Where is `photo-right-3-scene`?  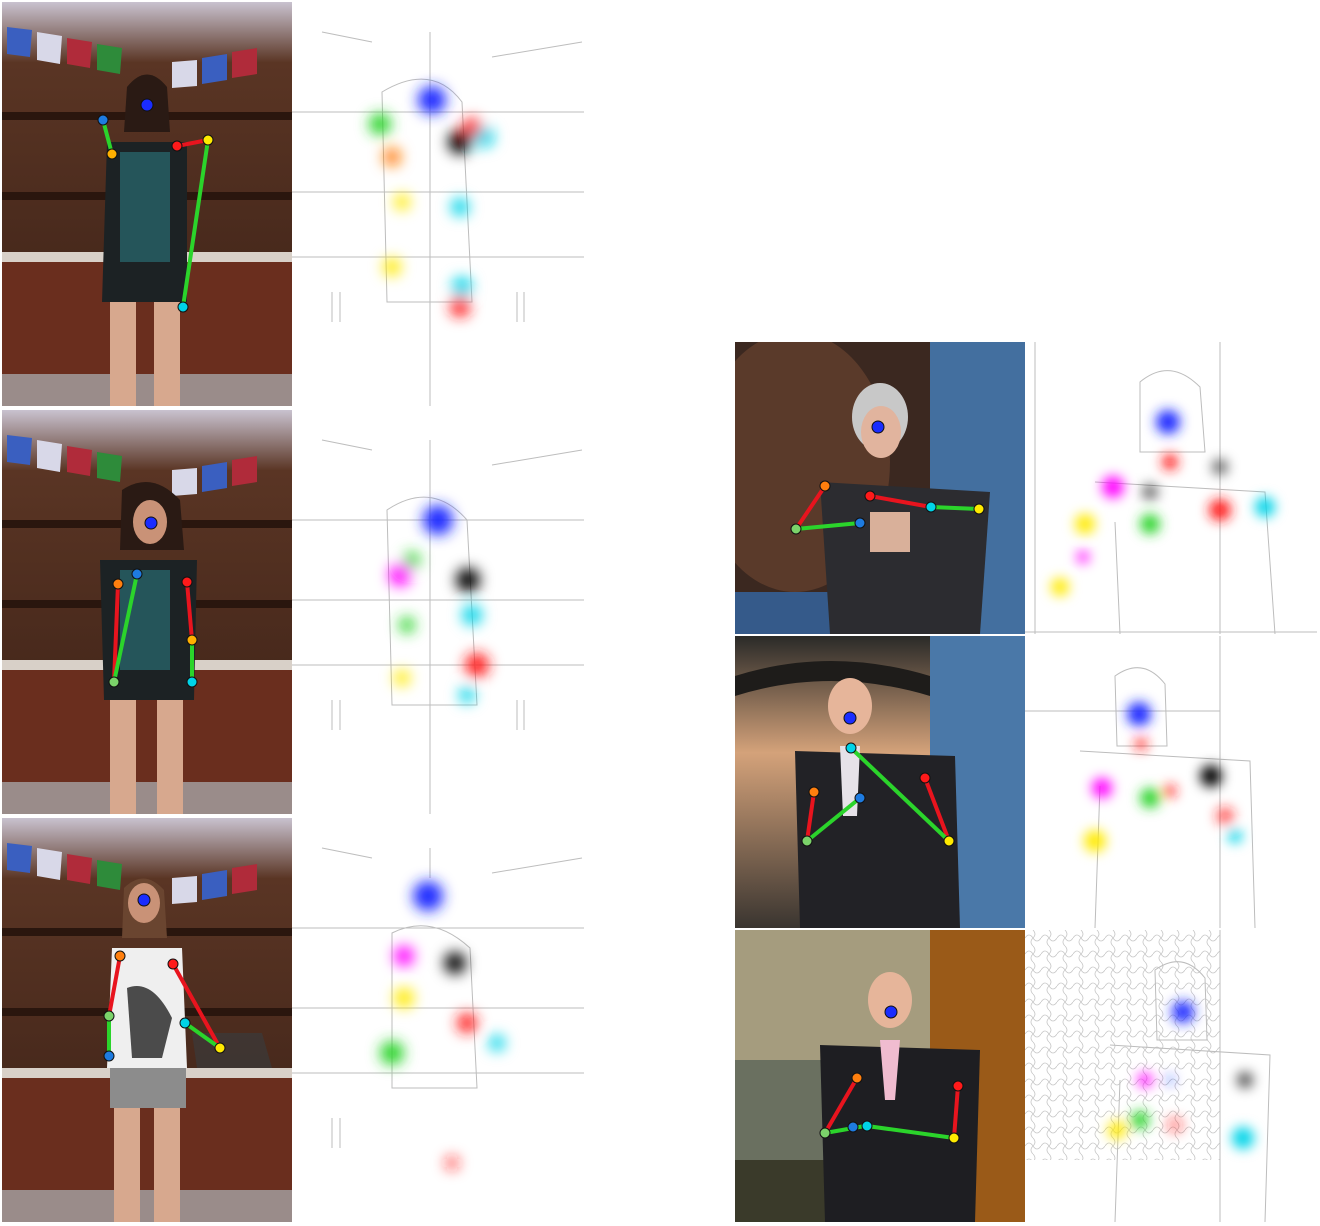
photo-right-3-scene is located at coordinates (880, 1076).